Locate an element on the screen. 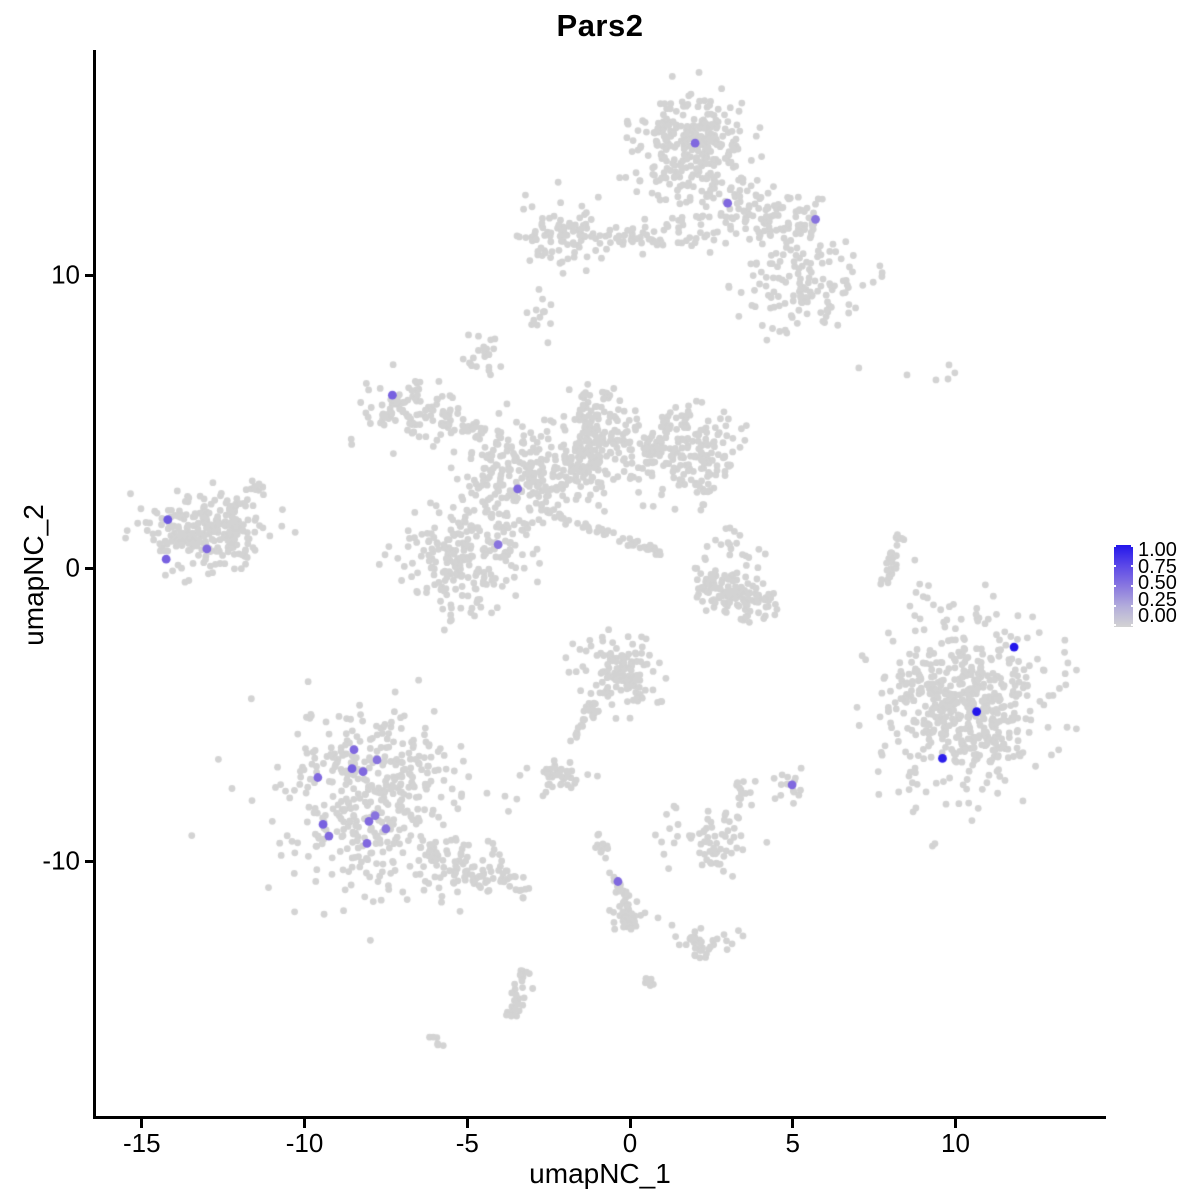 The image size is (1200, 1200). y-tick-label: 0 is located at coordinates (72, 567).